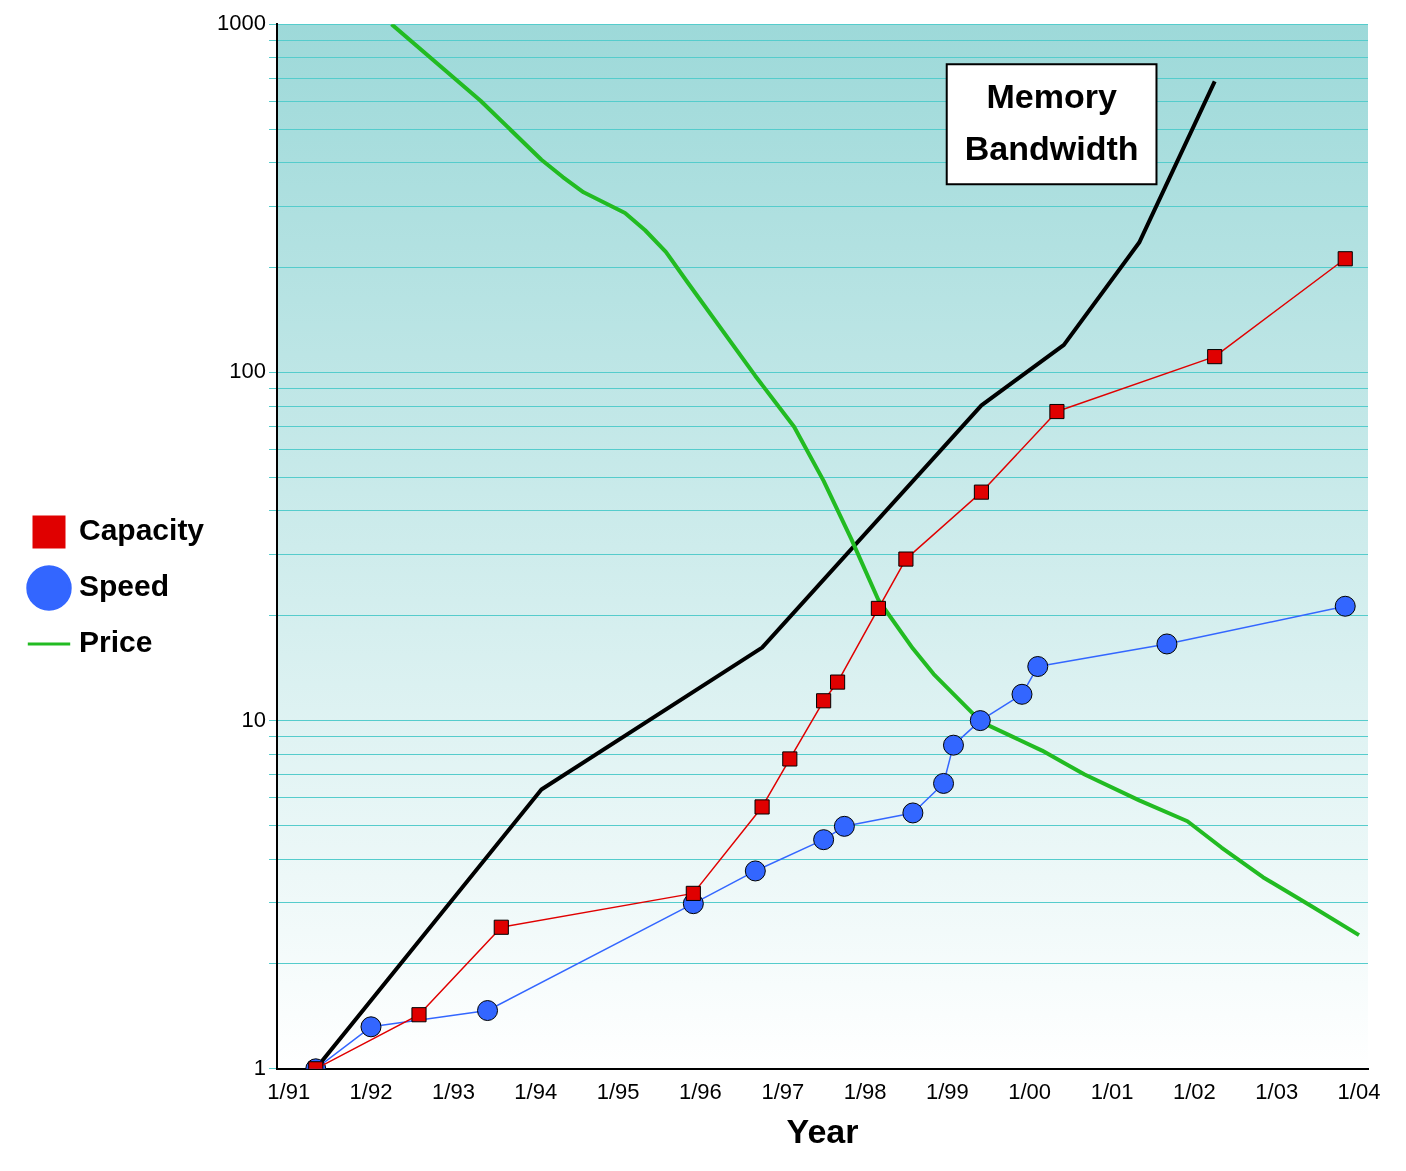 Image resolution: width=1406 pixels, height=1171 pixels. Describe the element at coordinates (241, 23) in the screenshot. I see `y-tick-label: 1000` at that location.